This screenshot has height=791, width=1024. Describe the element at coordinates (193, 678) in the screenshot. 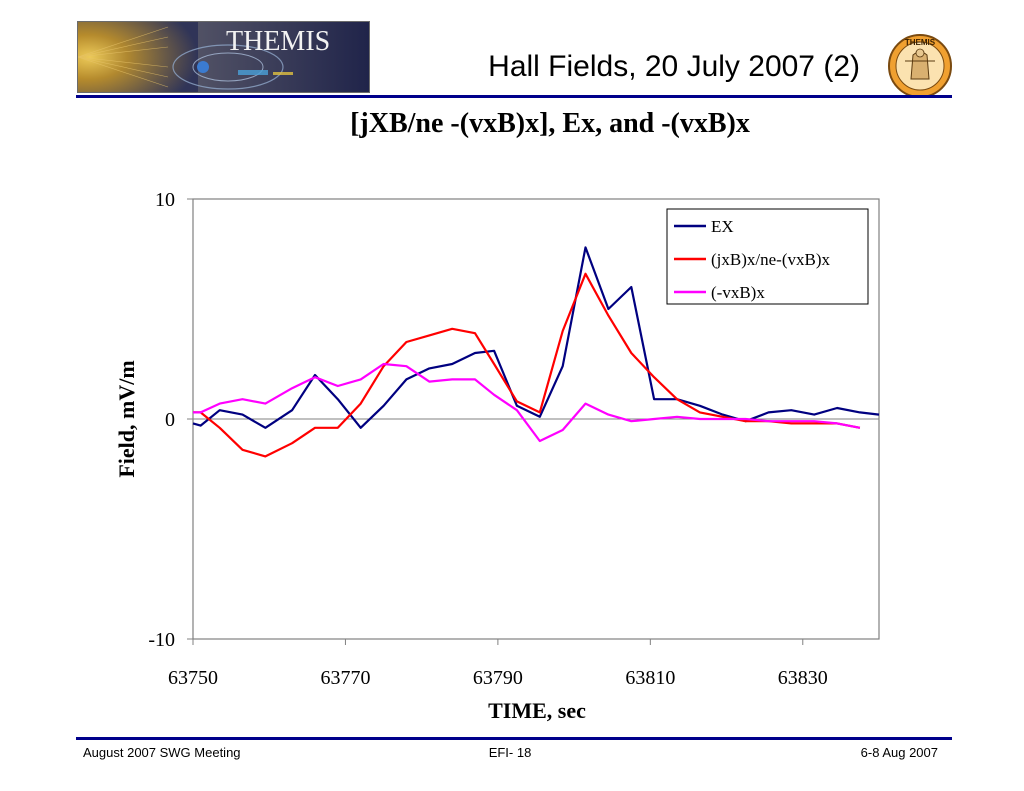

I see `x-tick-label: 63750` at that location.